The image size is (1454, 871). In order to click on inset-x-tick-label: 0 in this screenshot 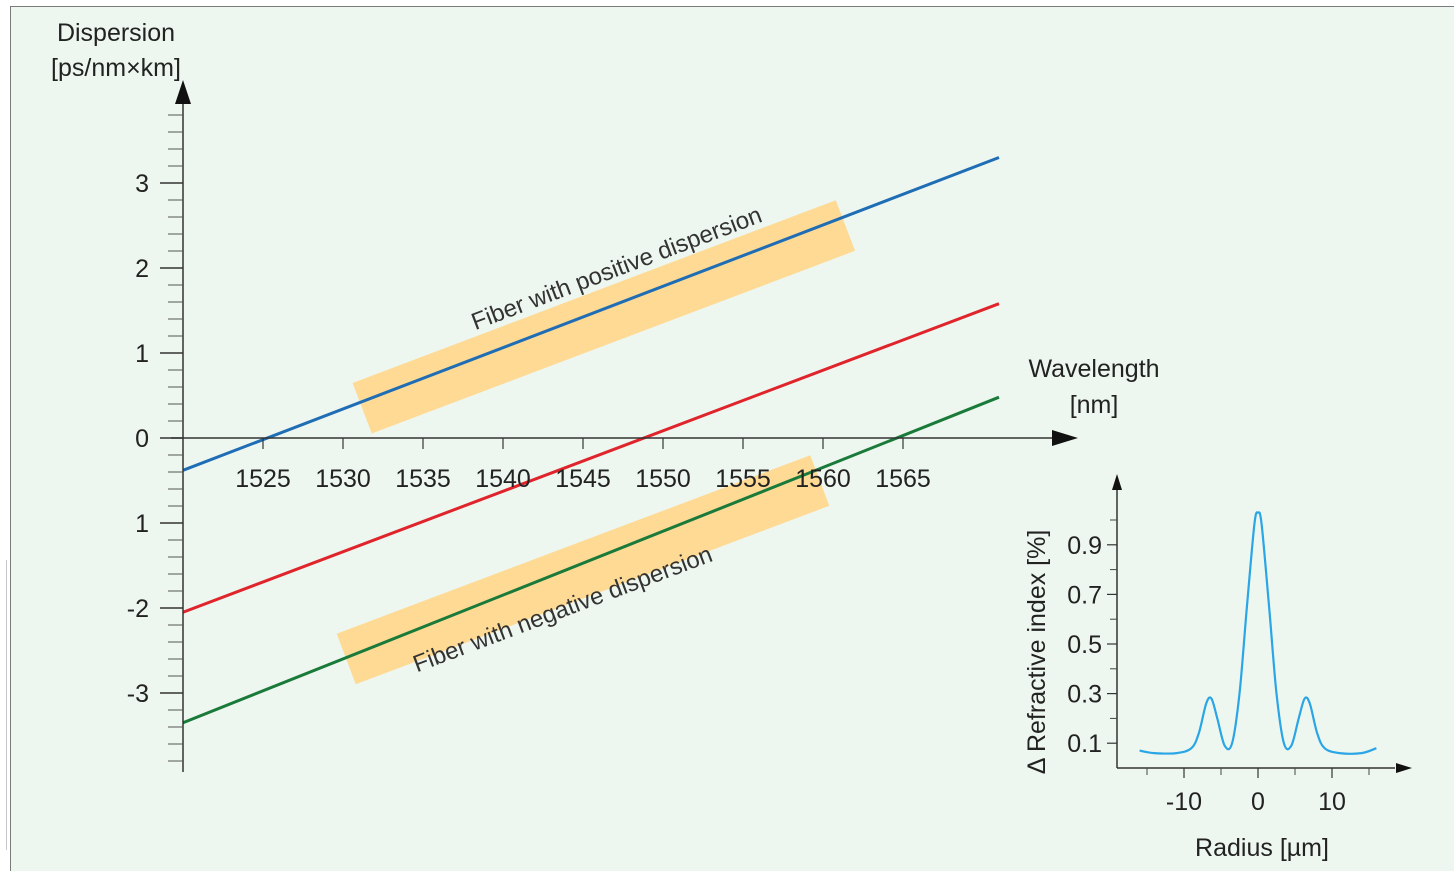, I will do `click(1258, 802)`.